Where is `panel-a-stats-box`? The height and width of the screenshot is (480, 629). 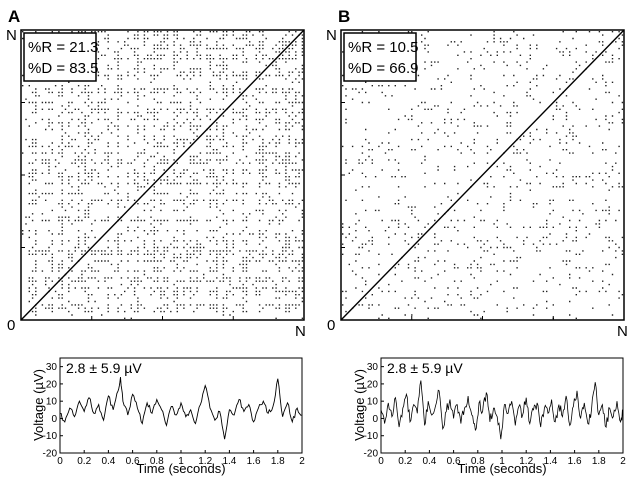
panel-a-stats-box is located at coordinates (60, 57).